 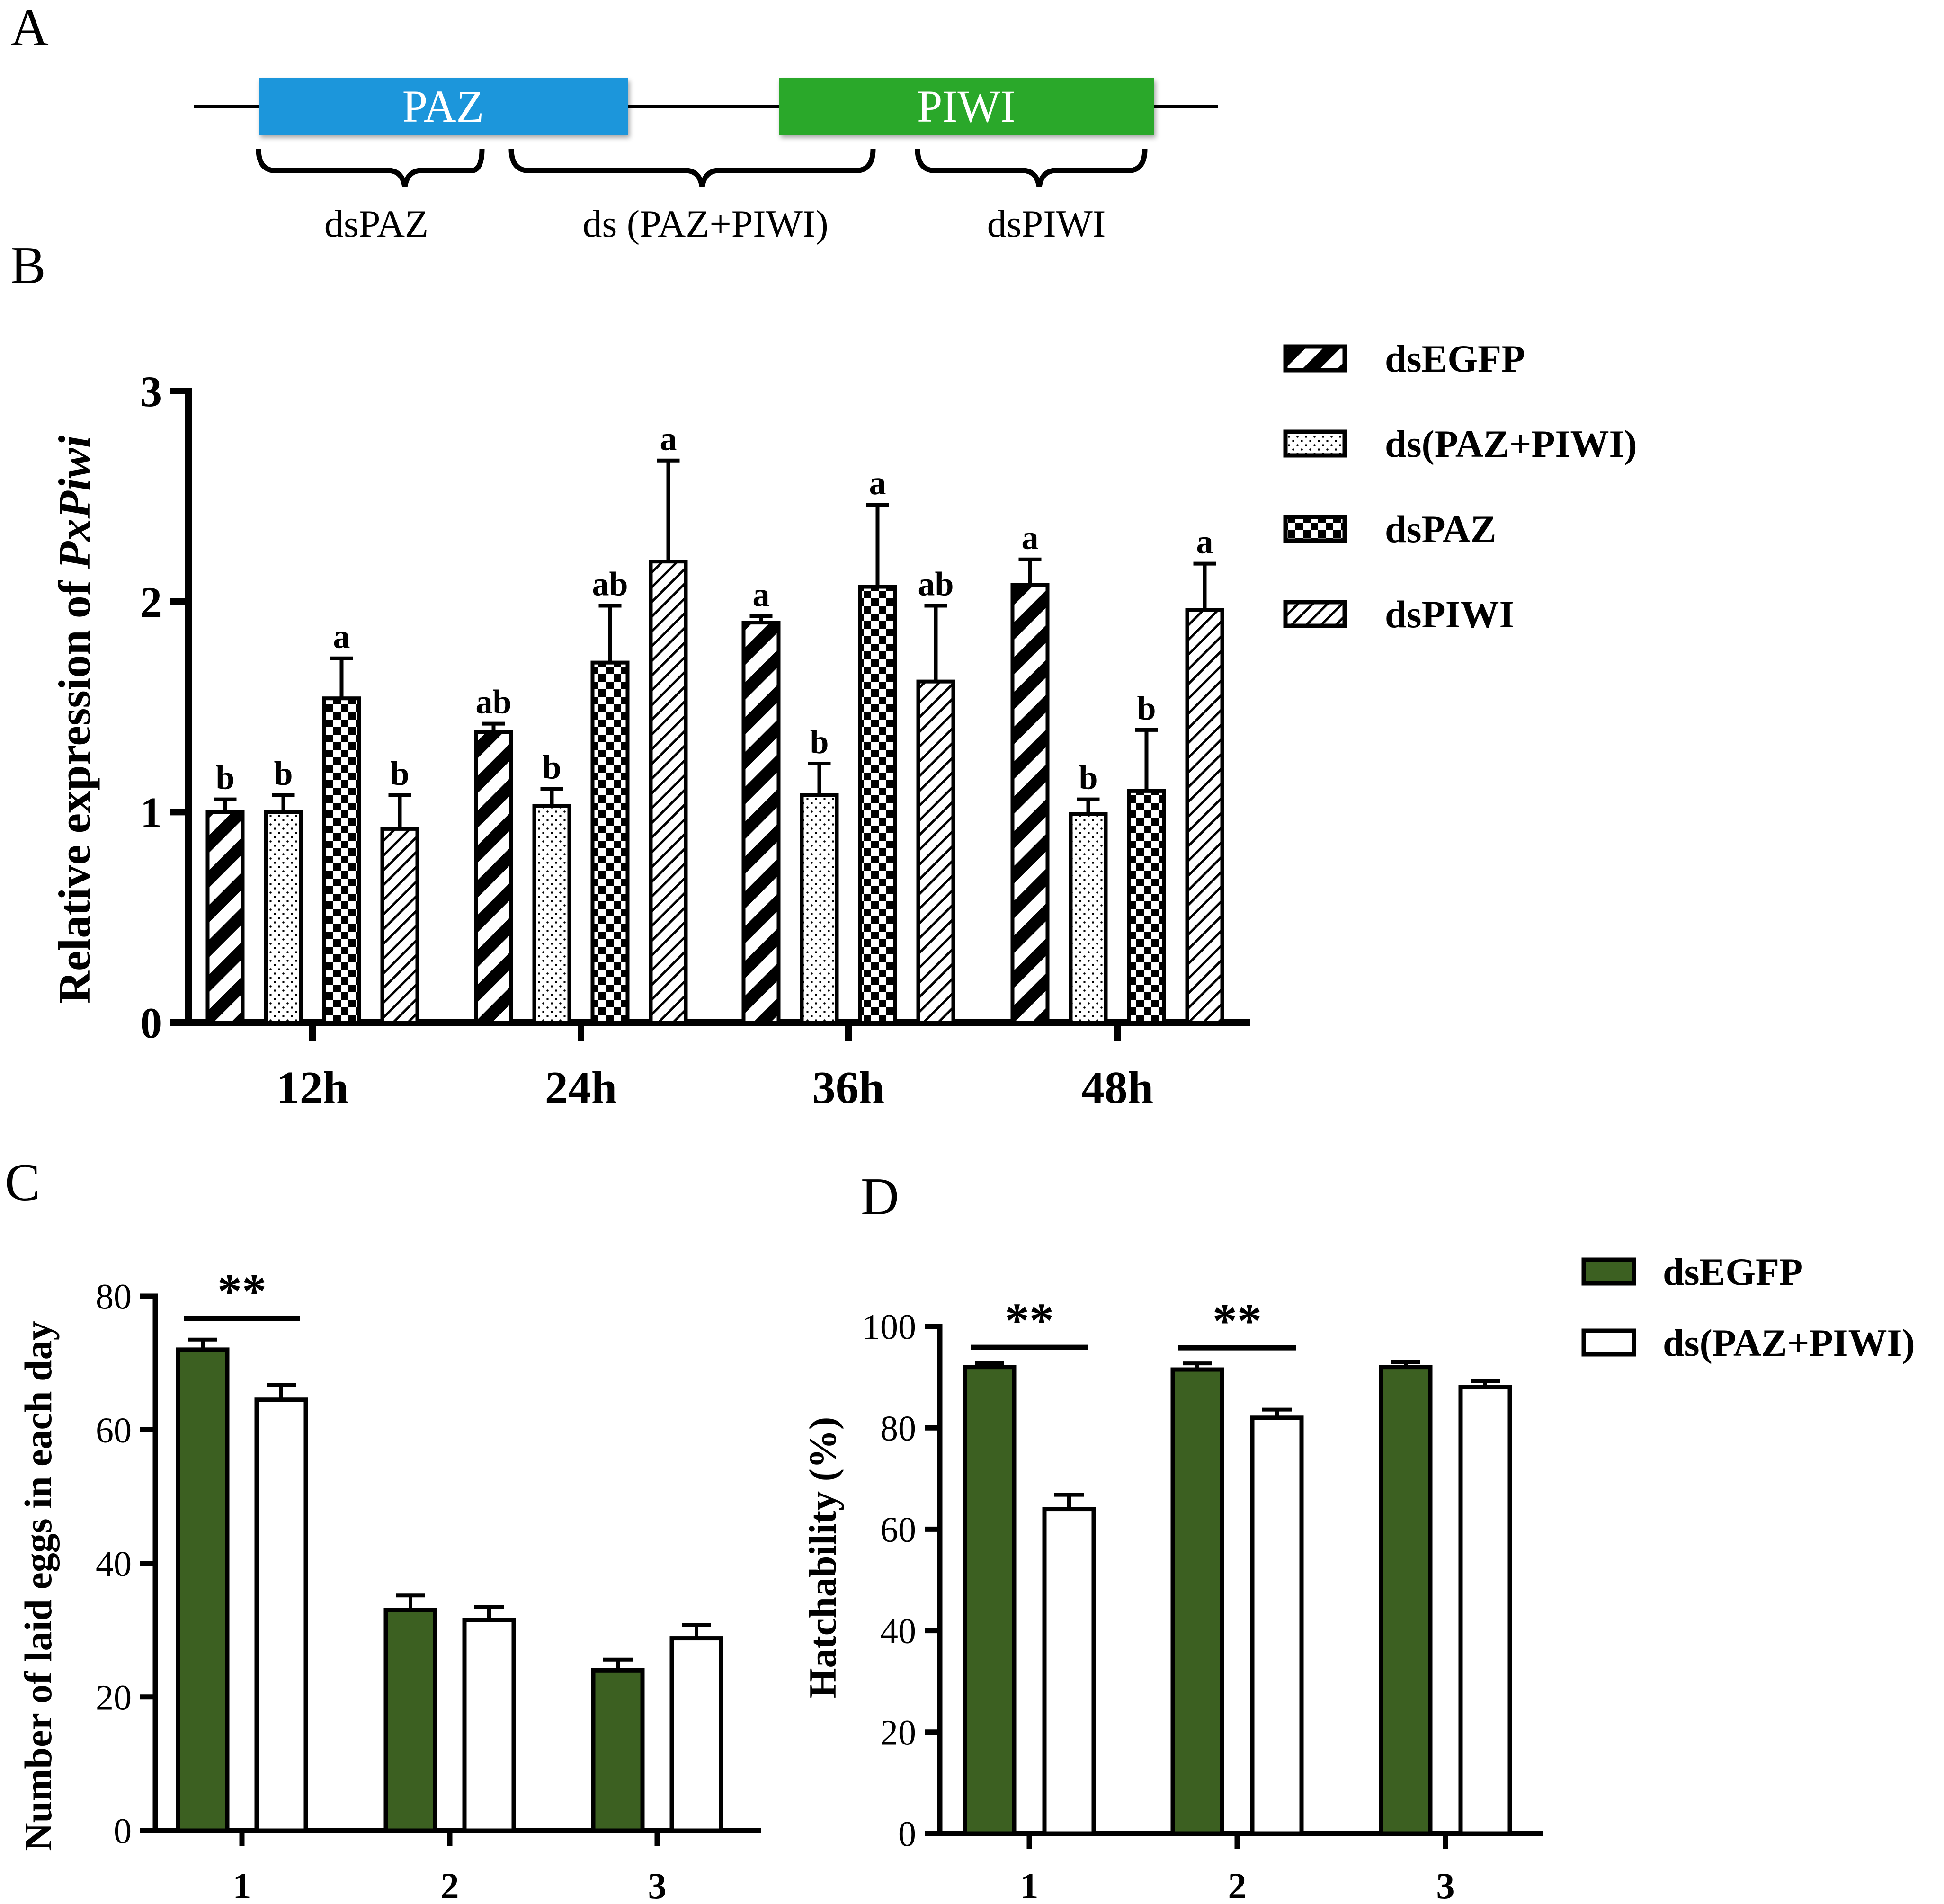 What do you see at coordinates (30, 28) in the screenshot?
I see `panel-a-letter: A` at bounding box center [30, 28].